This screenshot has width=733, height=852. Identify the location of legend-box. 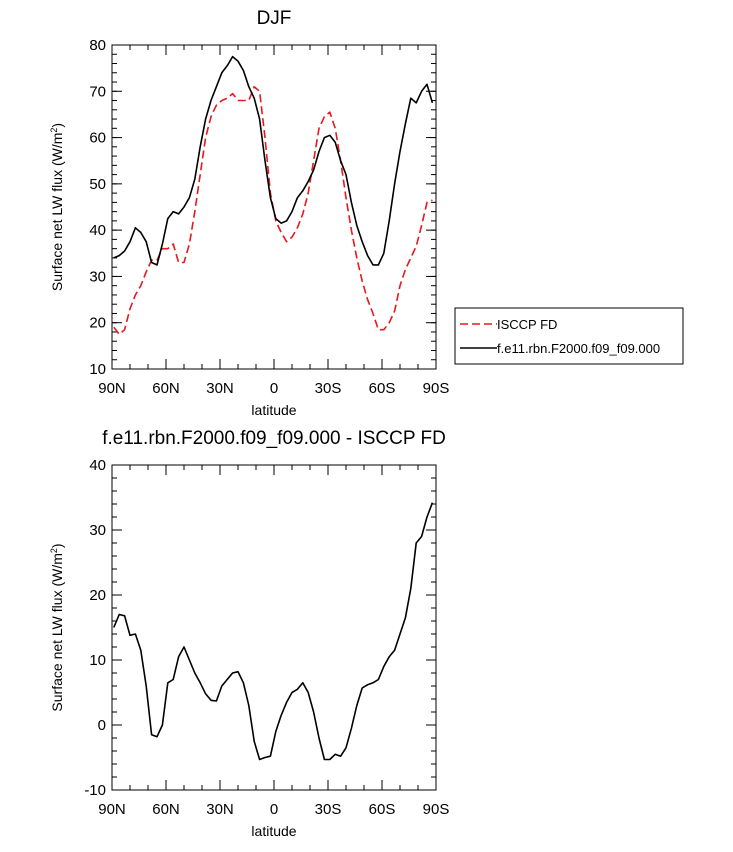
(569, 336).